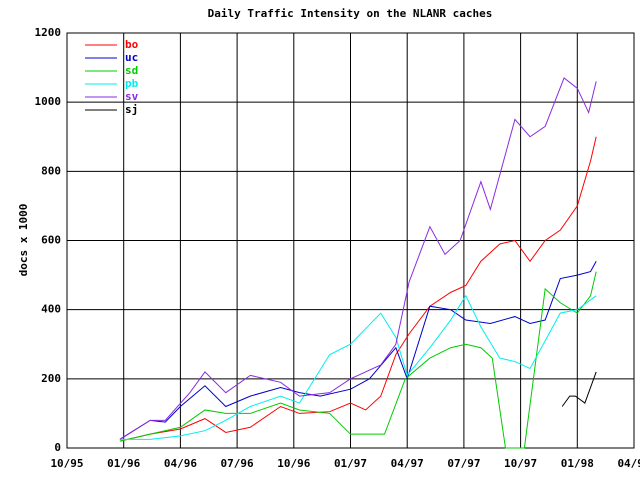  I want to click on y-axis-label: docs x 1000, so click(23, 240).